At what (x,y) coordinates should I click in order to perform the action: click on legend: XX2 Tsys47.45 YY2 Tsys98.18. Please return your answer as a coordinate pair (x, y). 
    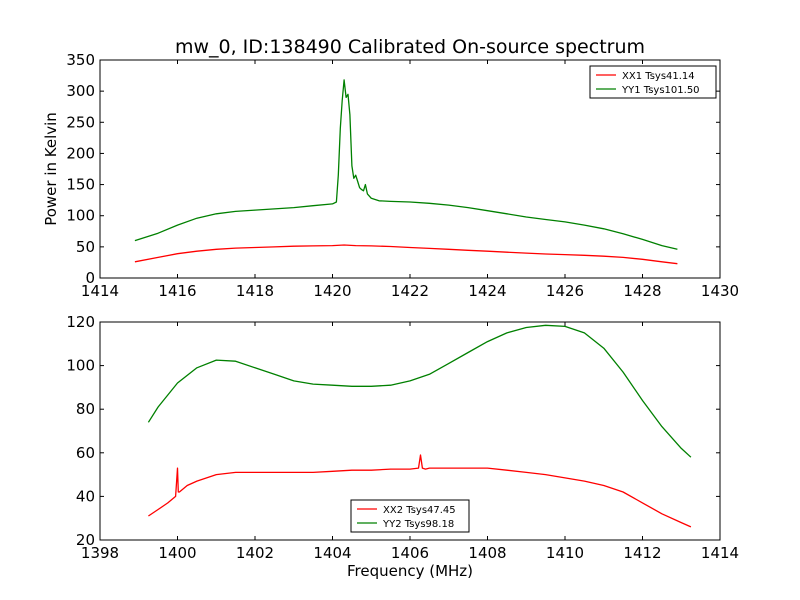
    Looking at the image, I should click on (410, 516).